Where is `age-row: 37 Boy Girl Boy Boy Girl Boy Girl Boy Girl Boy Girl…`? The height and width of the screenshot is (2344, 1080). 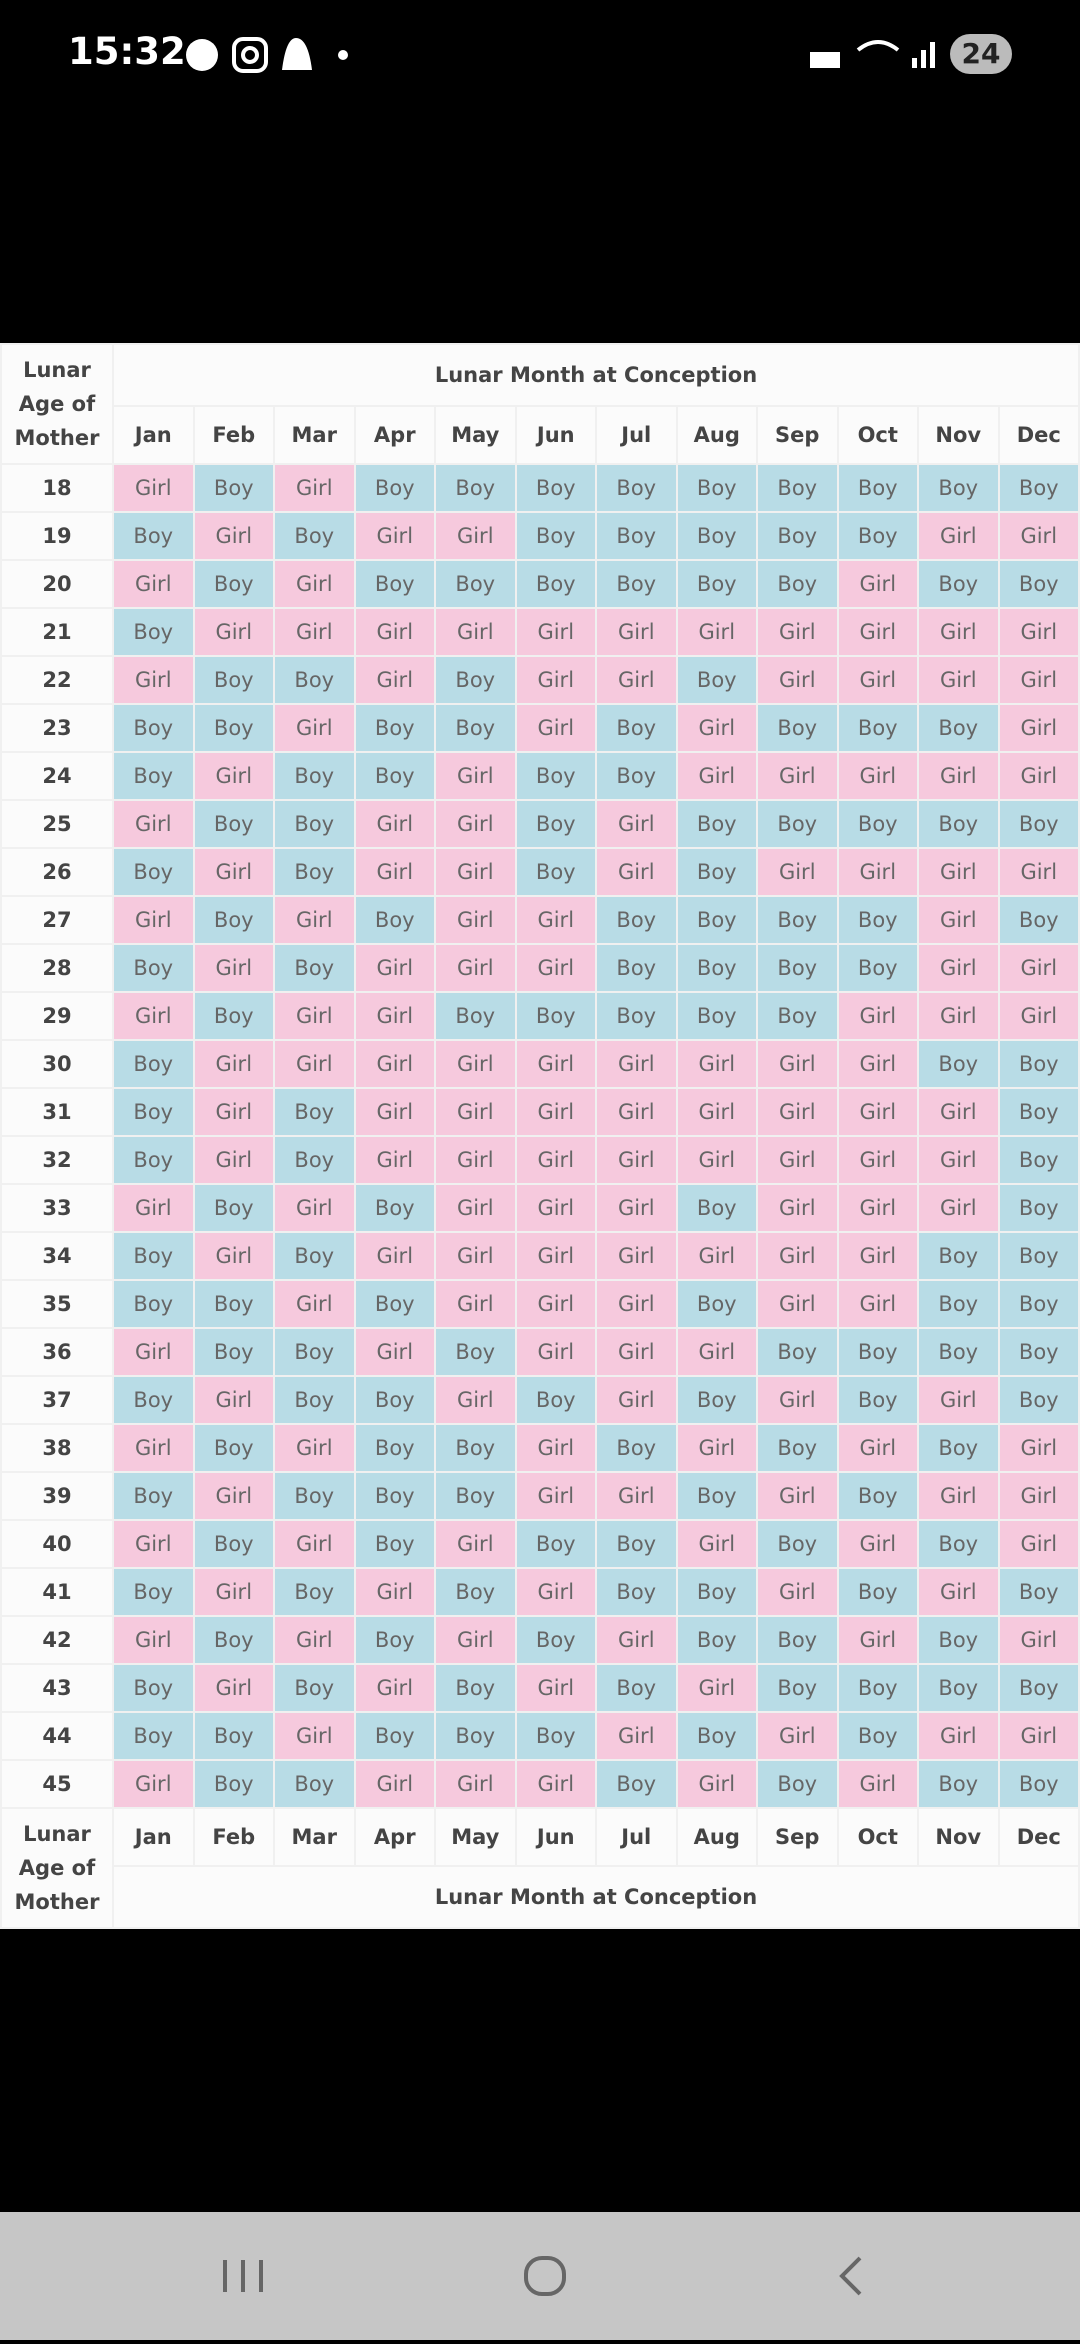 age-row: 37 Boy Girl Boy Boy Girl Boy Girl Boy Girl Boy Girl… is located at coordinates (540, 1400).